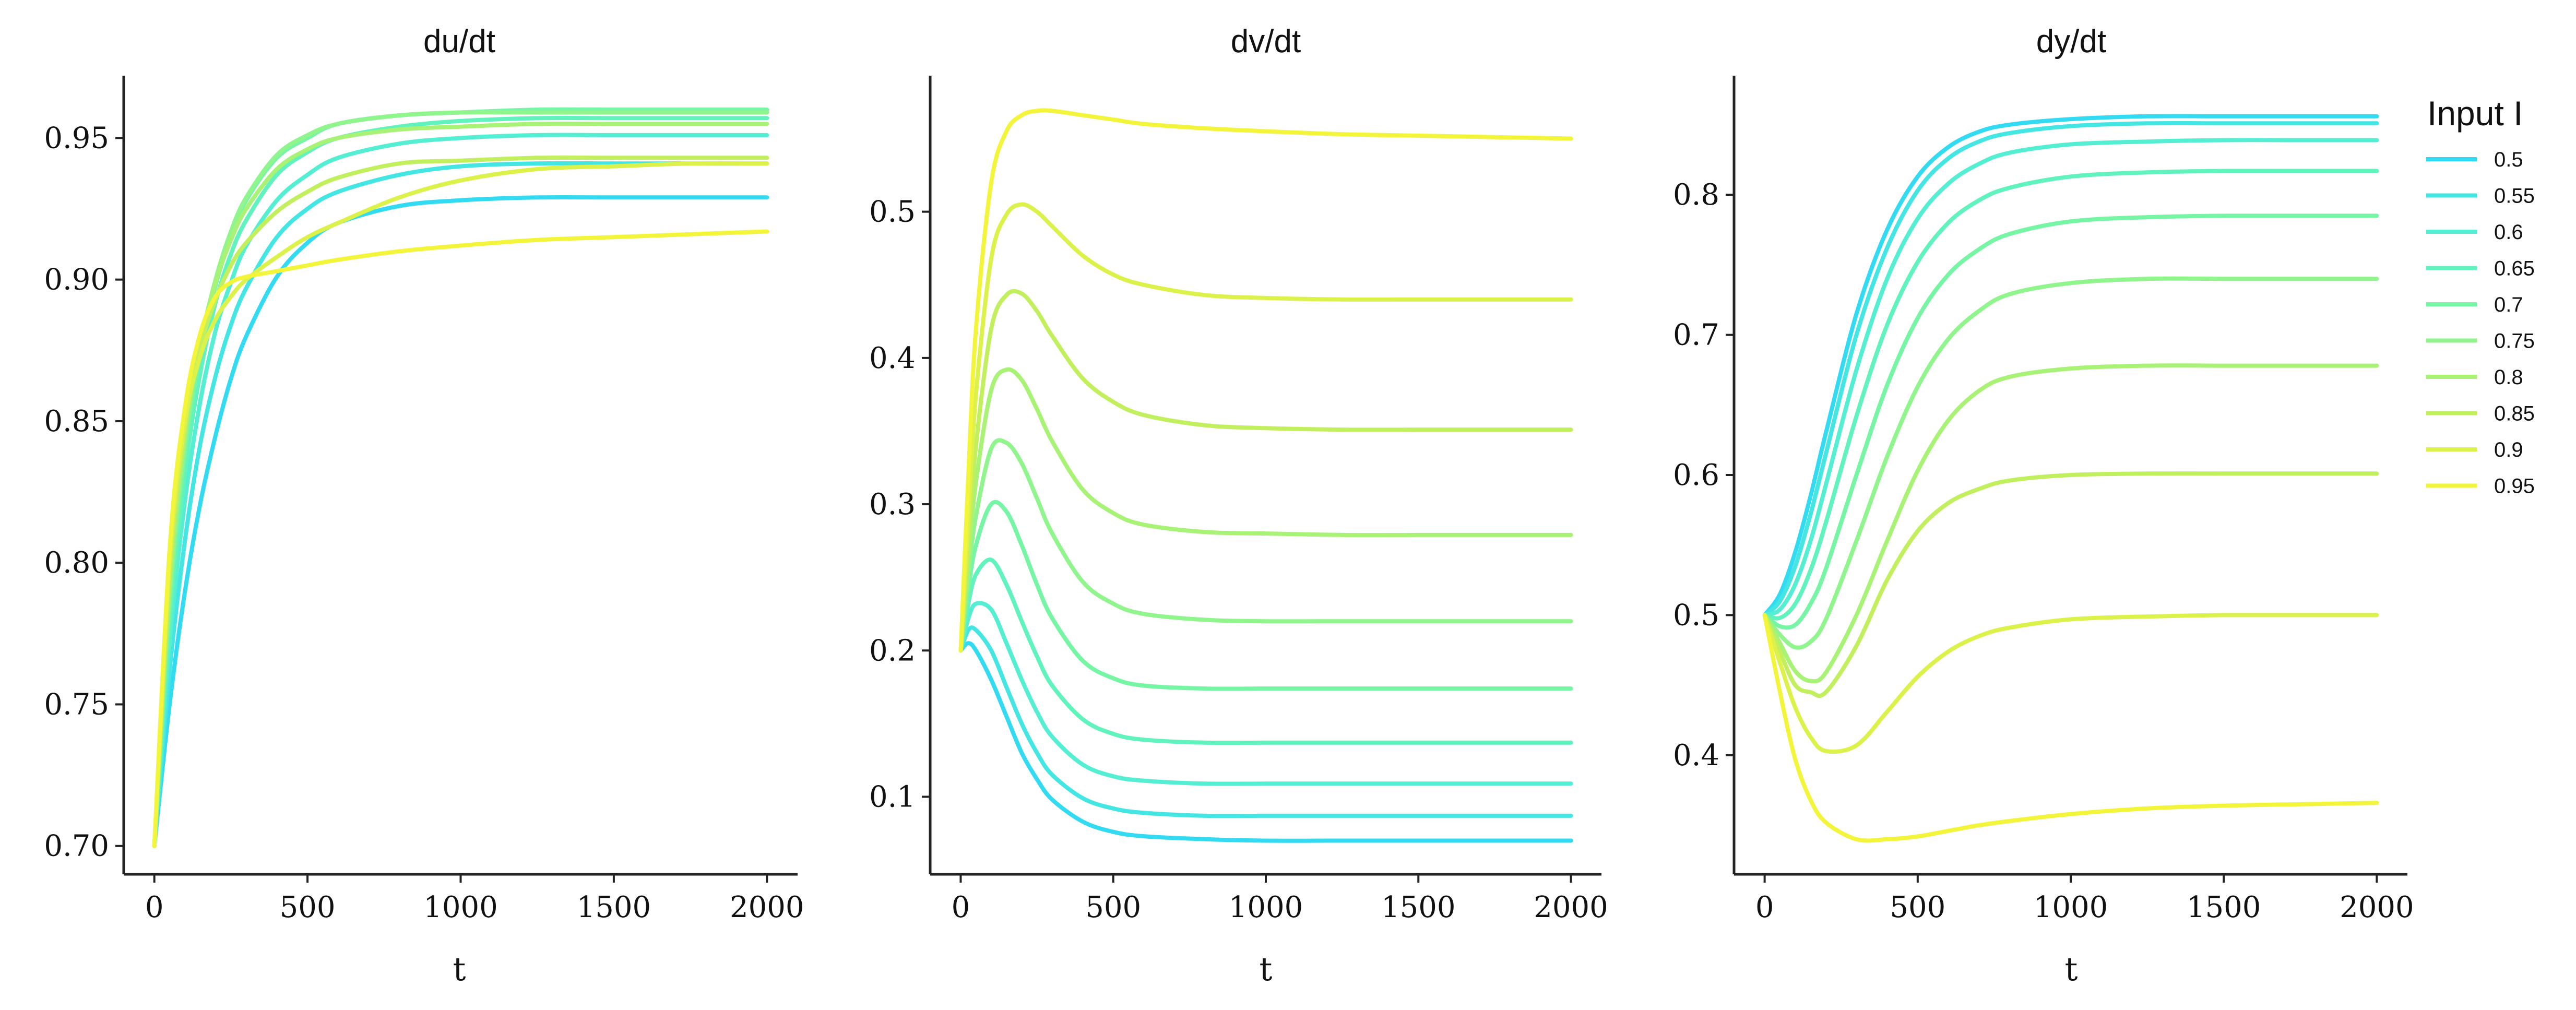 This screenshot has width=2576, height=1010. I want to click on y-tick-label: 0.7, so click(1696, 335).